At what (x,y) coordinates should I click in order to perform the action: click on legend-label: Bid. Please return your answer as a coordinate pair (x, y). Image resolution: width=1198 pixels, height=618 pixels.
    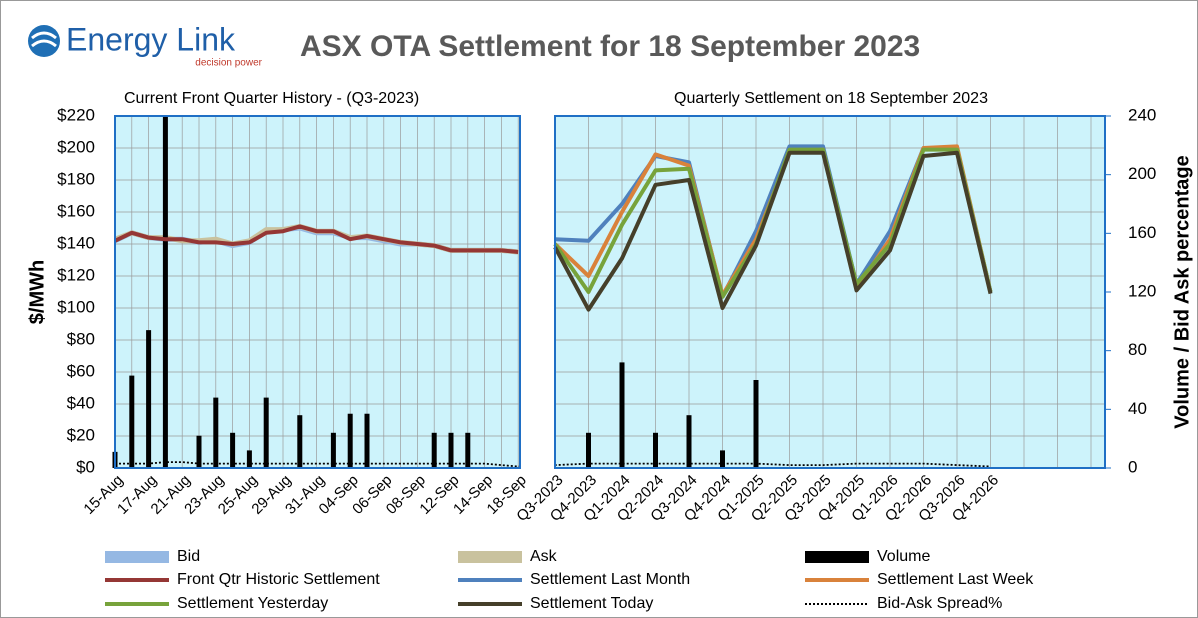
    Looking at the image, I should click on (188, 556).